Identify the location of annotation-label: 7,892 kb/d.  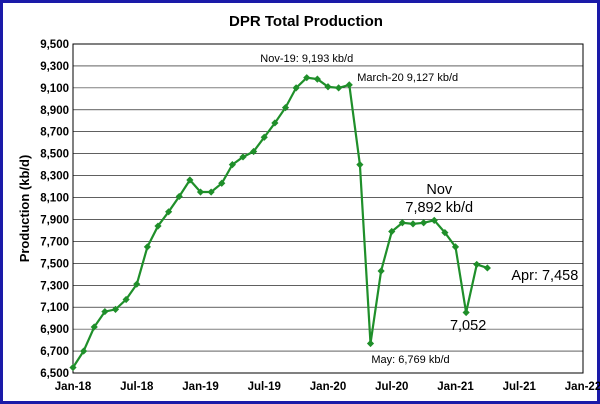
(439, 208).